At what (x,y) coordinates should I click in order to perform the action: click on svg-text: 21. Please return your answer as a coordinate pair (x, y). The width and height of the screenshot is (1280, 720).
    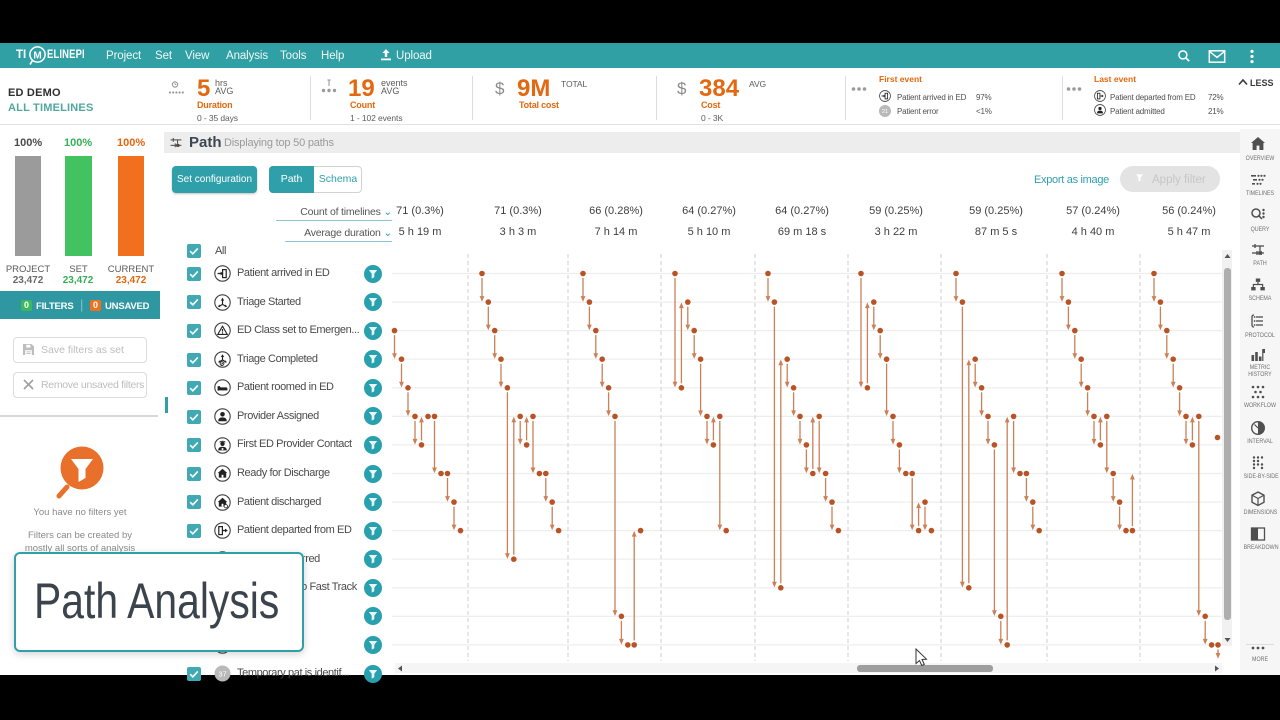
    Looking at the image, I should click on (885, 112).